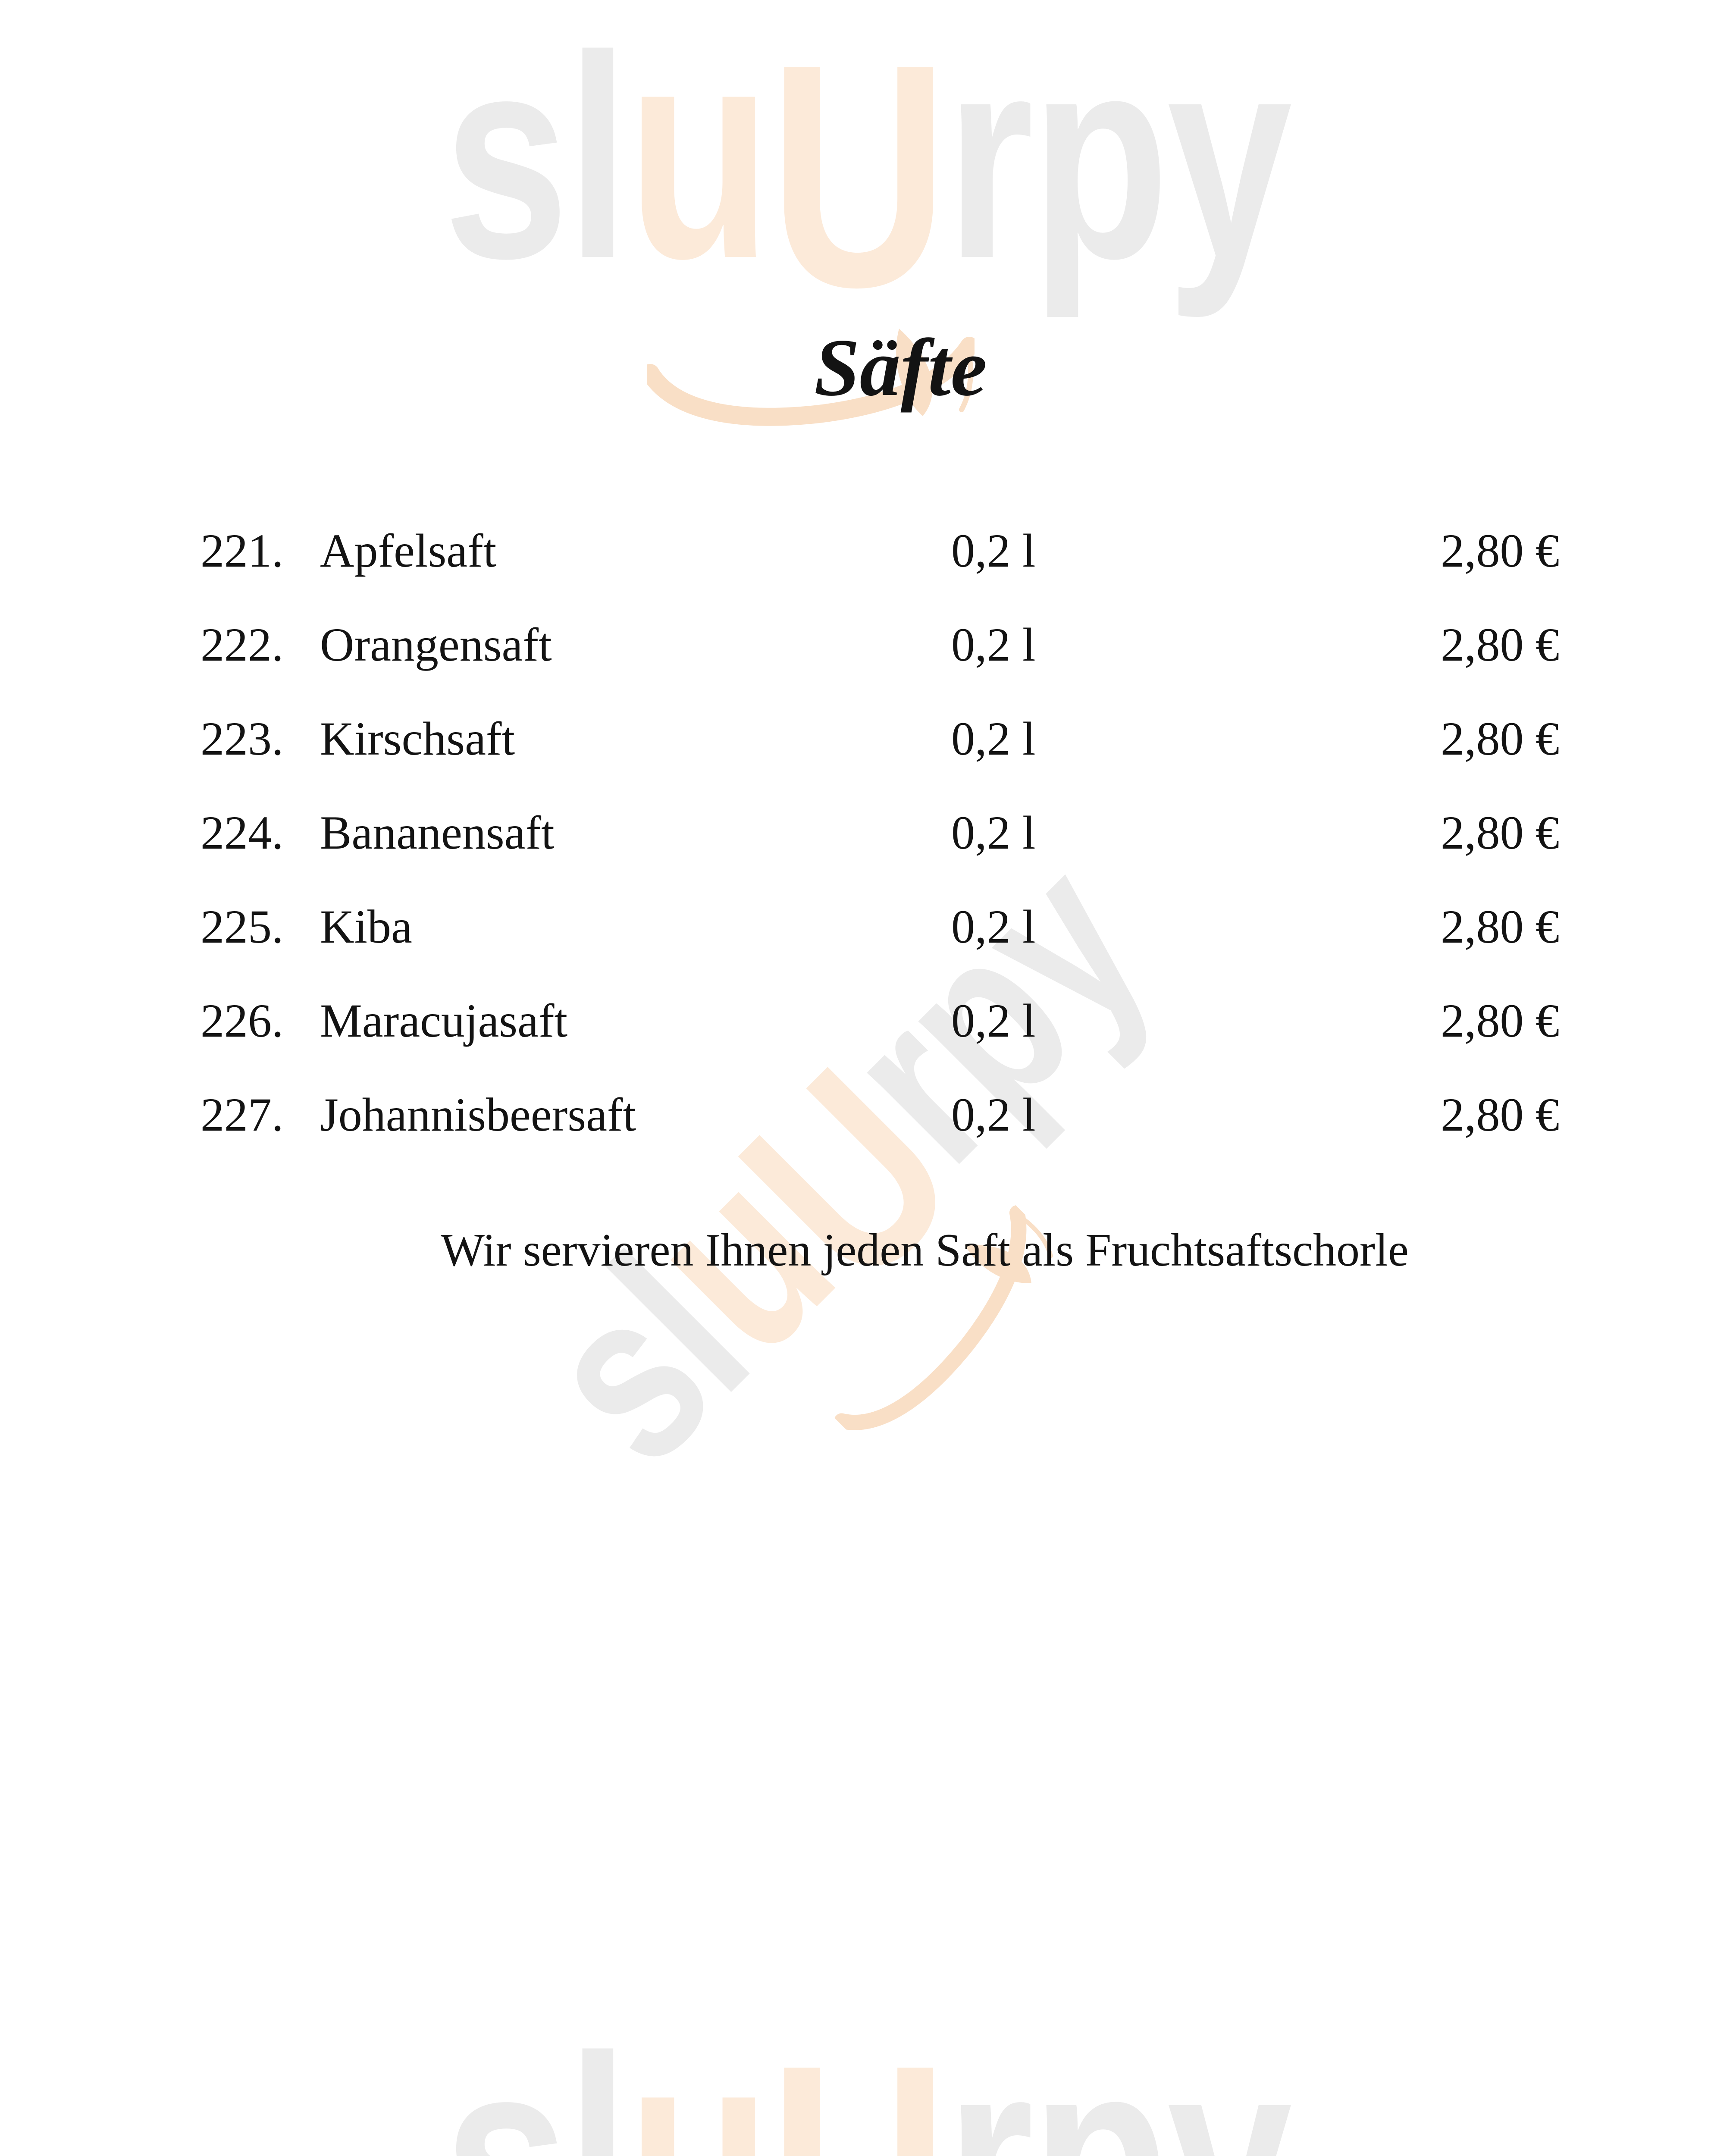 The width and height of the screenshot is (1733, 2156). Describe the element at coordinates (478, 1114) in the screenshot. I see `menu-item-name: Johannisbeersaft` at that location.